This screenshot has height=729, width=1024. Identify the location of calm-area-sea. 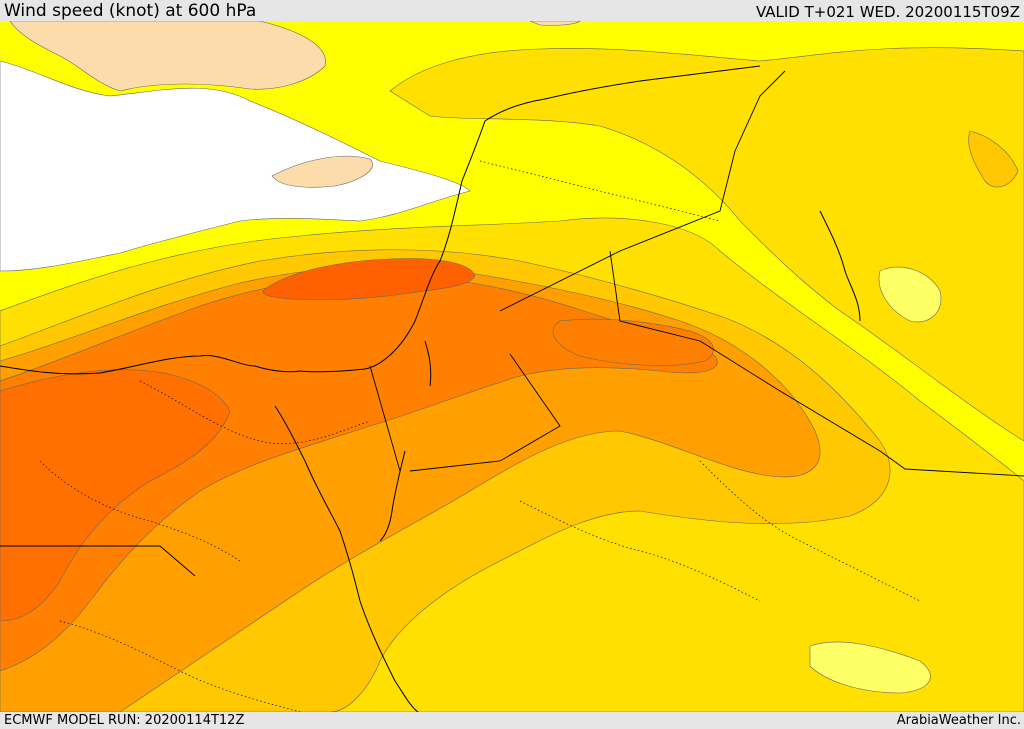
(235, 166).